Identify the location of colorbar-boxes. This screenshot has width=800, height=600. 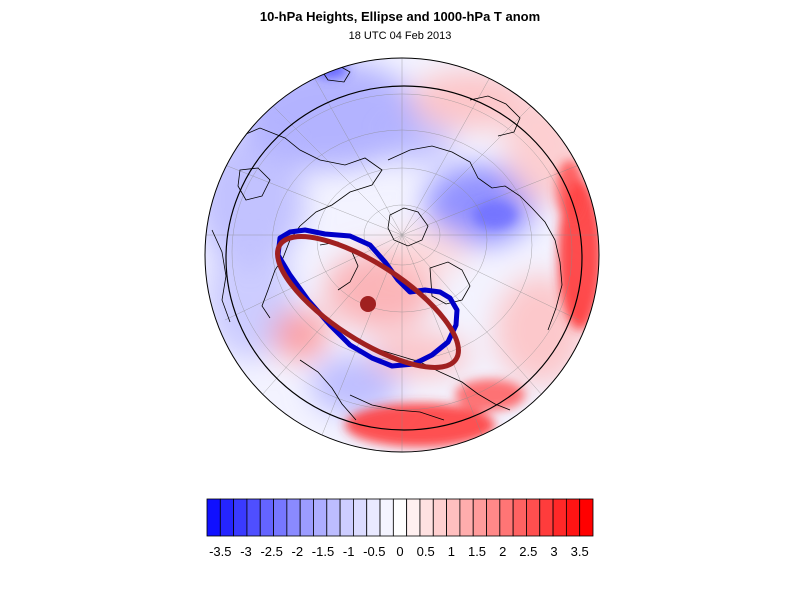
(400, 517).